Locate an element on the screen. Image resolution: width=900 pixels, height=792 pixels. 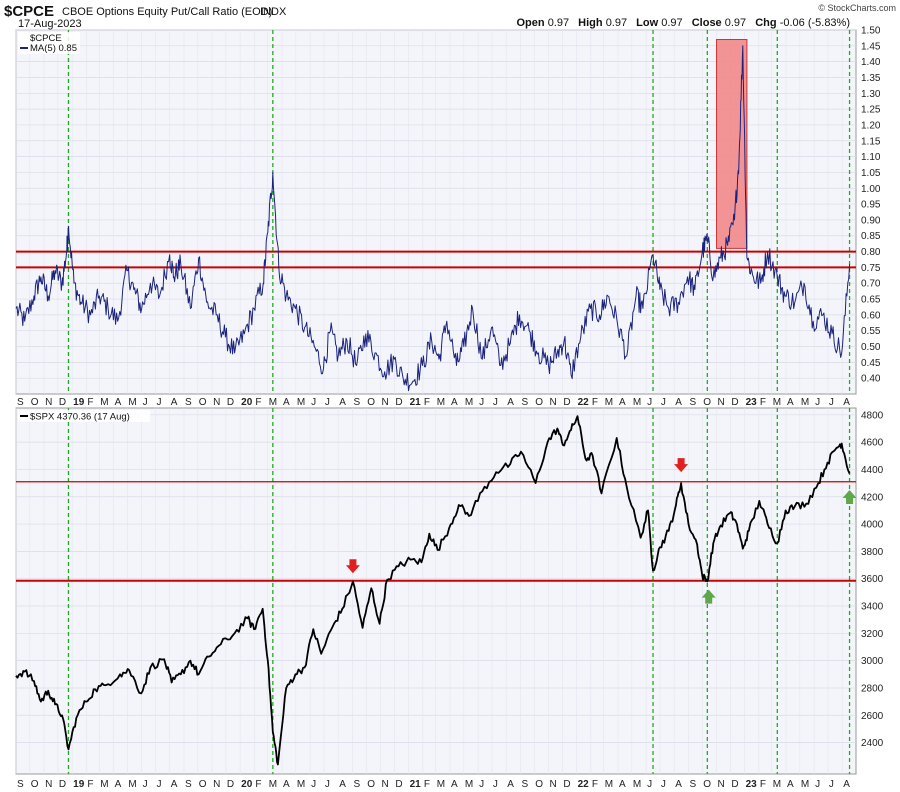
cpce-legend-box is located at coordinates (49, 43).